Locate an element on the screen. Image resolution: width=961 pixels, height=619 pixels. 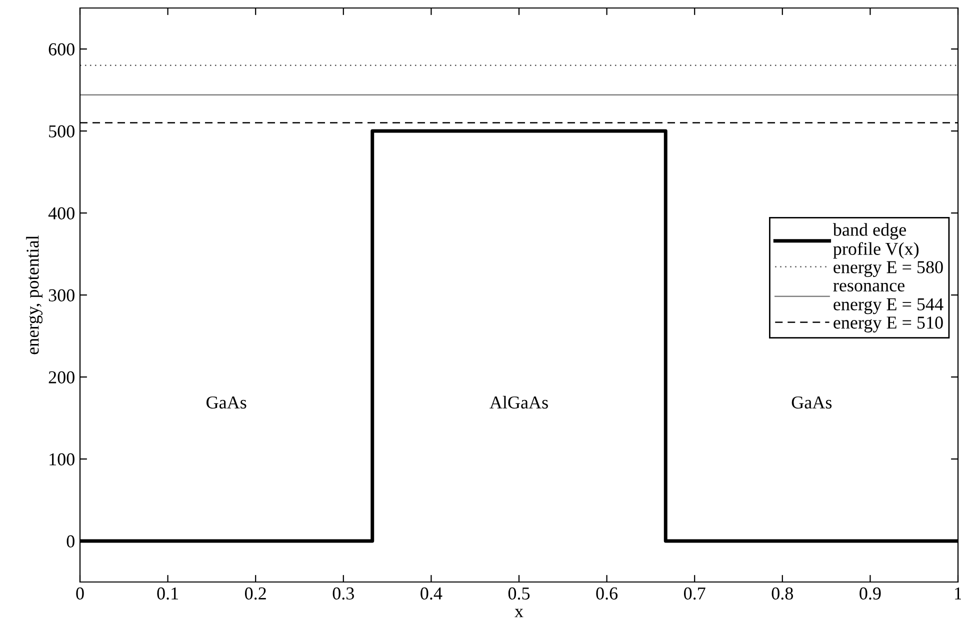
x-tick-label: 0.5 is located at coordinates (519, 593).